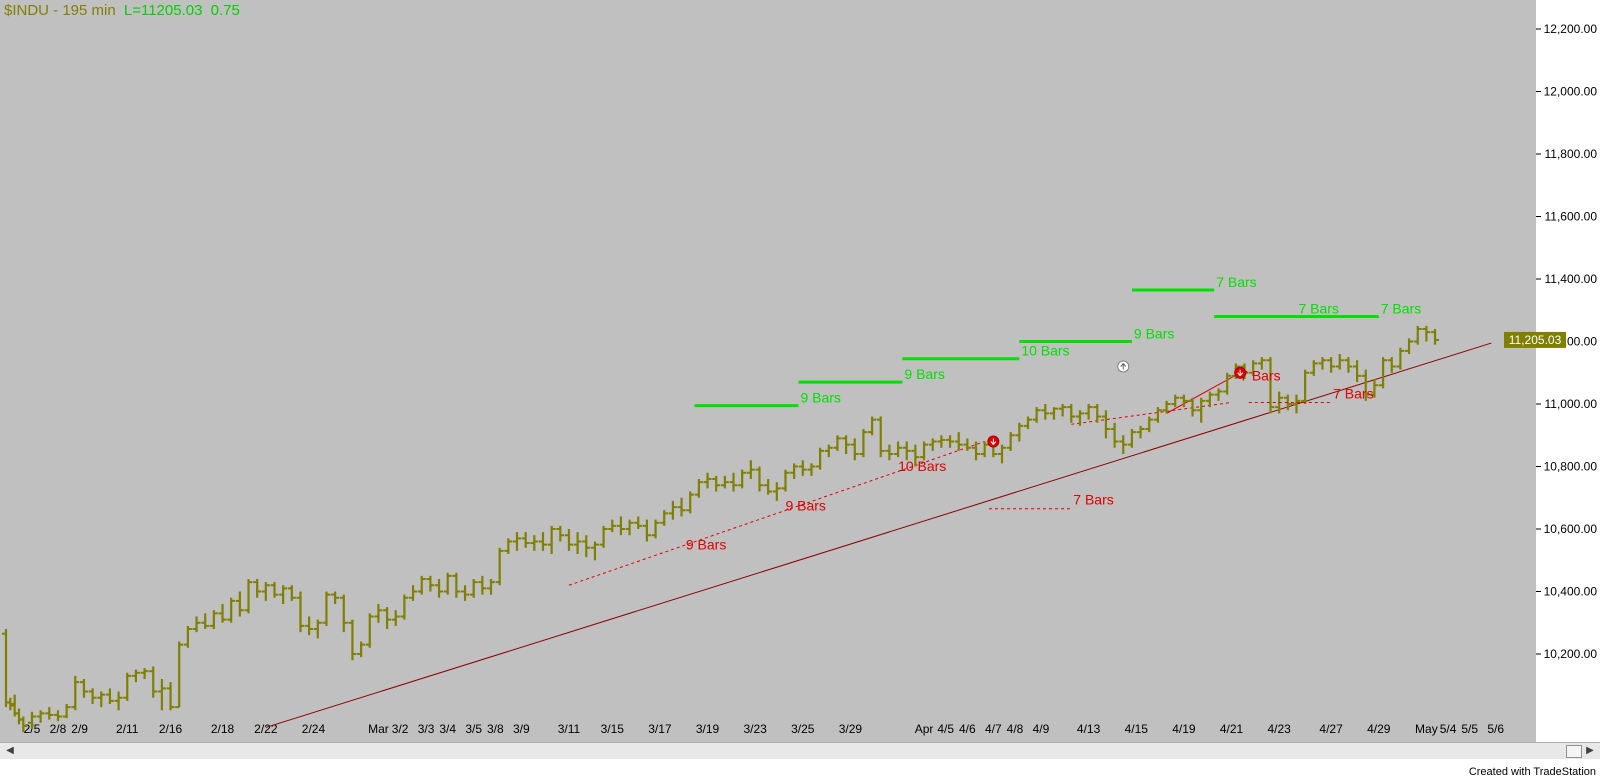  I want to click on last-price-marker, so click(1535, 339).